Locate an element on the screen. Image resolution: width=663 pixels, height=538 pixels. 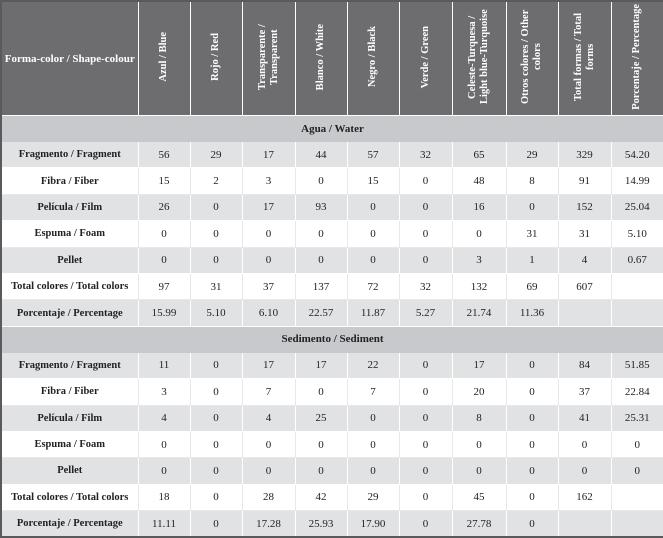
header-column-label: Transparente / Transparent is located at coordinates (268, 57).